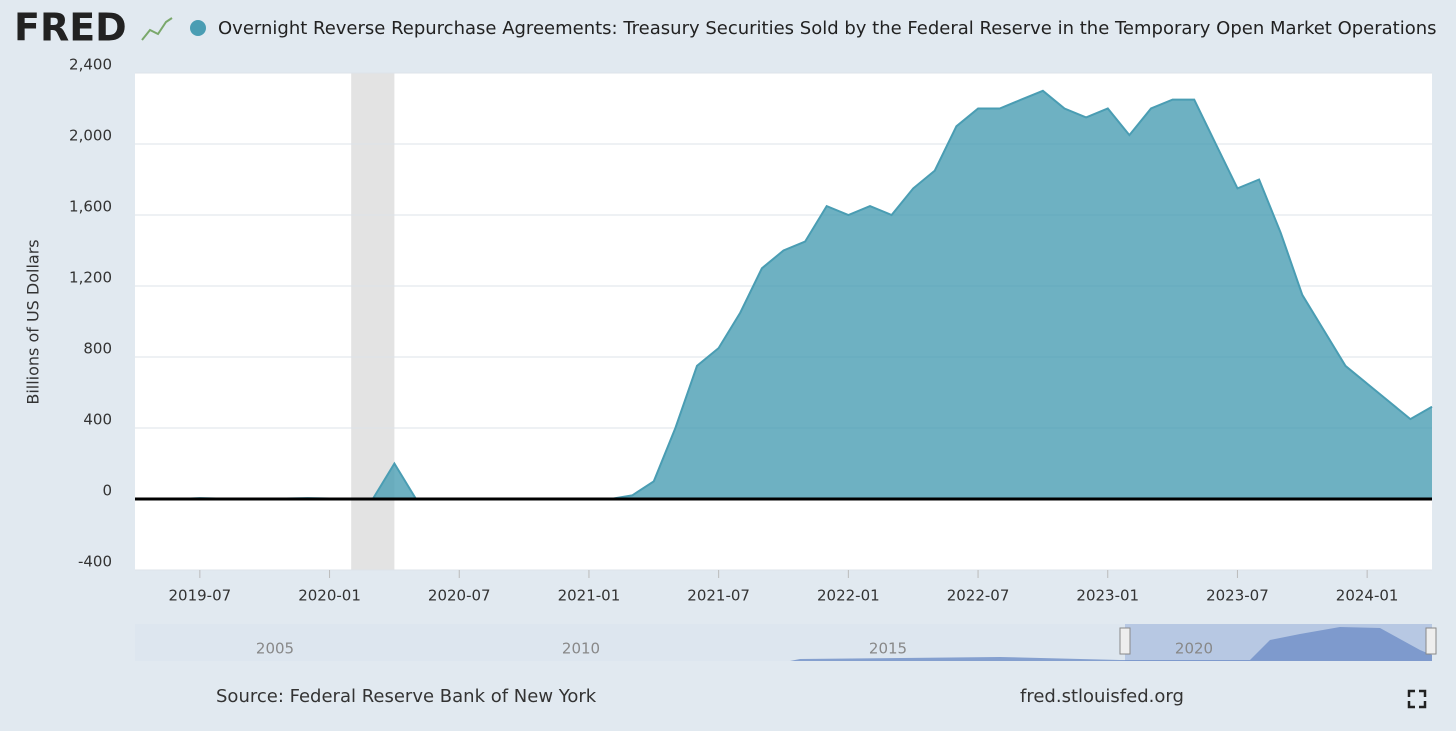 The height and width of the screenshot is (731, 1456). Describe the element at coordinates (329, 596) in the screenshot. I see `x-tick-label: 2020-01` at that location.